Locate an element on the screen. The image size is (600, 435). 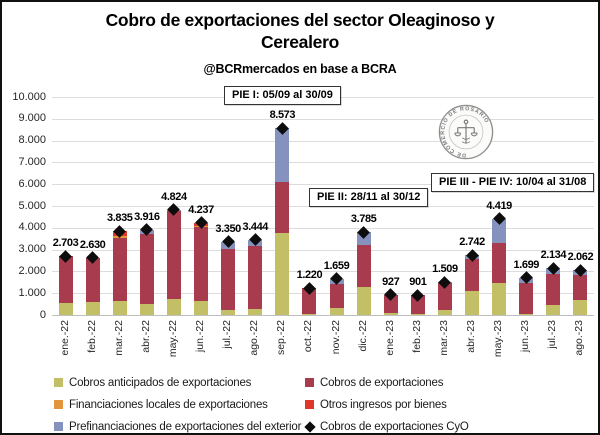
y-axis-tick-label: 8.000 is located at coordinates (32, 140).